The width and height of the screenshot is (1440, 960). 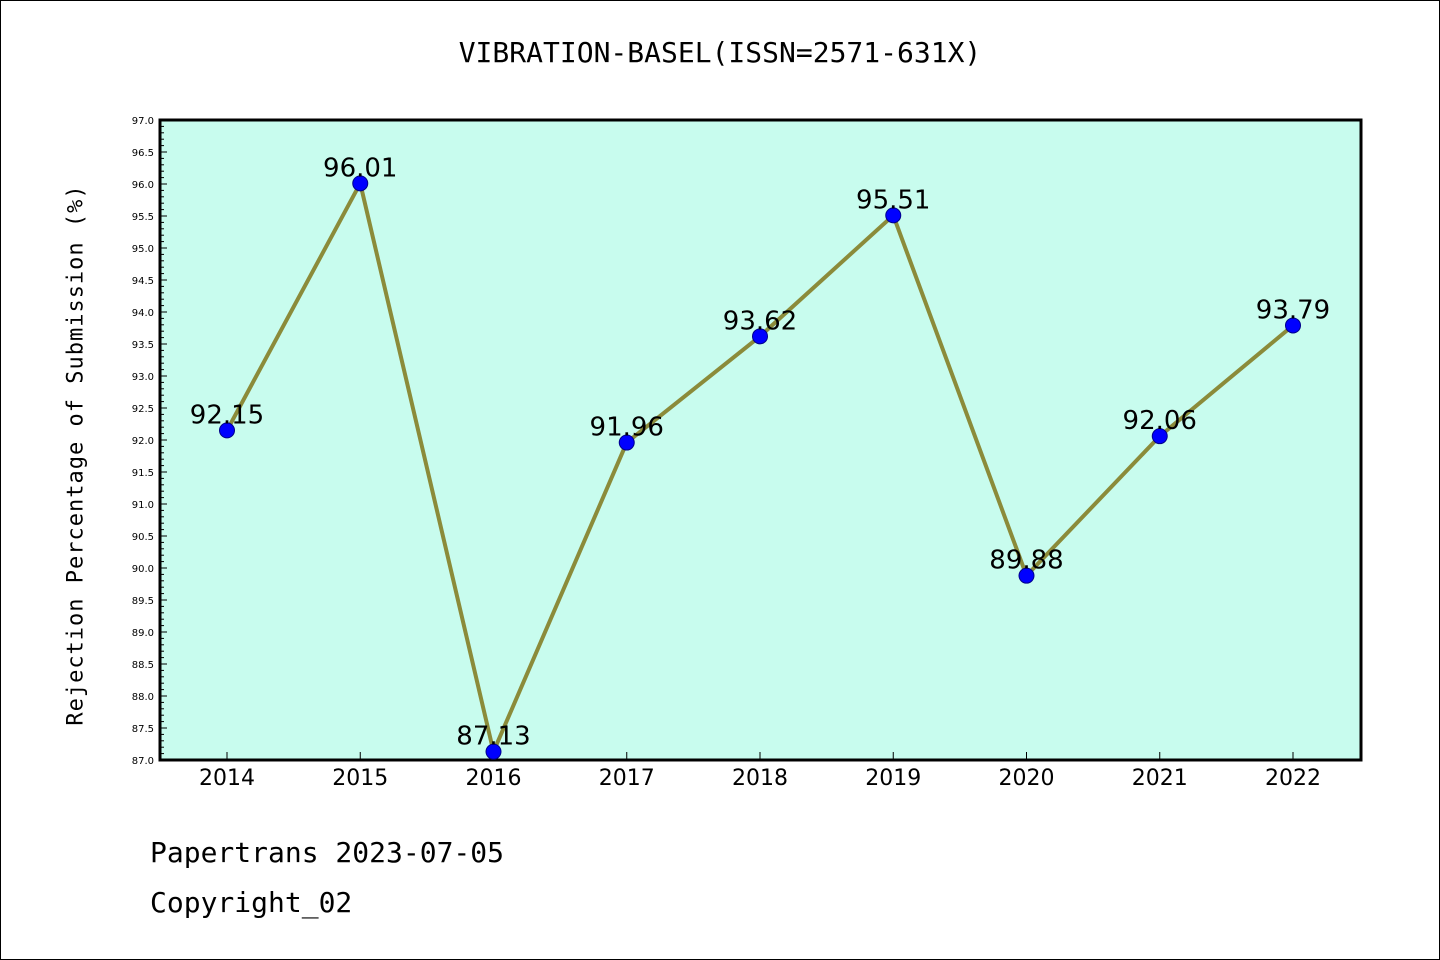 I want to click on data-label: 96.01, so click(x=360, y=168).